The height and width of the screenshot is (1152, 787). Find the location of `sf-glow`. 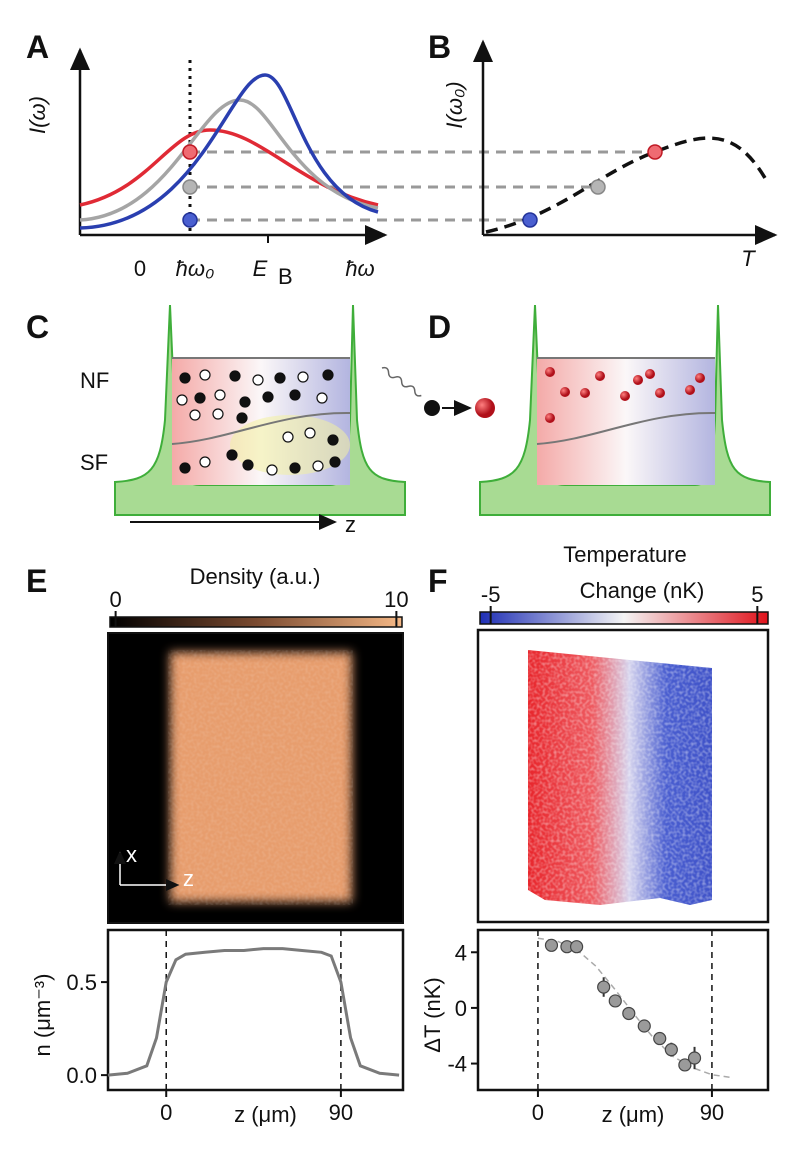

sf-glow is located at coordinates (290, 445).